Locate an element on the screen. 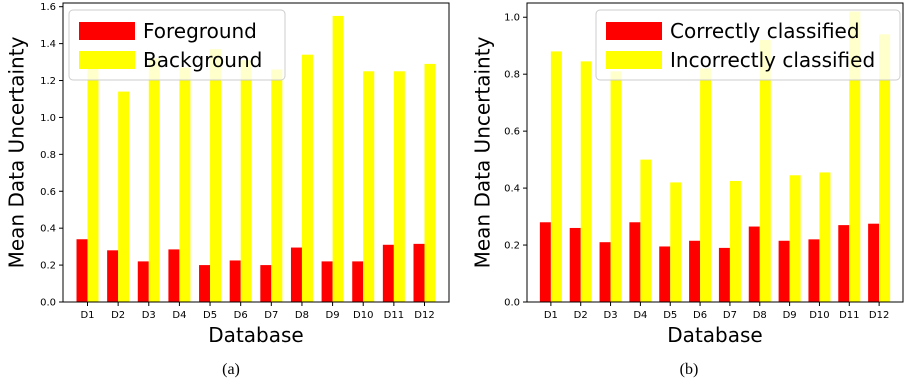  caption-b: (b) is located at coordinates (689, 369).